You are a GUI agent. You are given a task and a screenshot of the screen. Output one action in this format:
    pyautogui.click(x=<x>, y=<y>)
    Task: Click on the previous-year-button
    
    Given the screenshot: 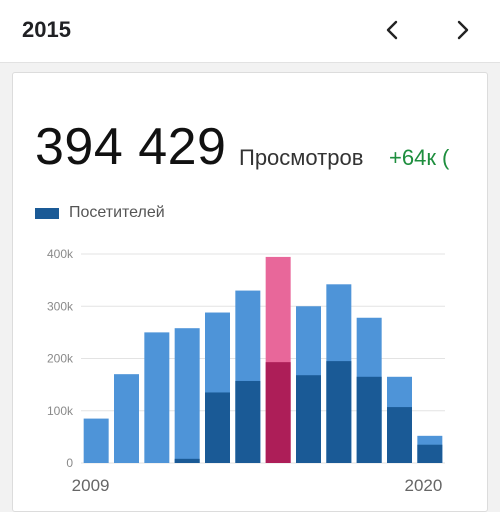 What is the action you would take?
    pyautogui.click(x=393, y=30)
    